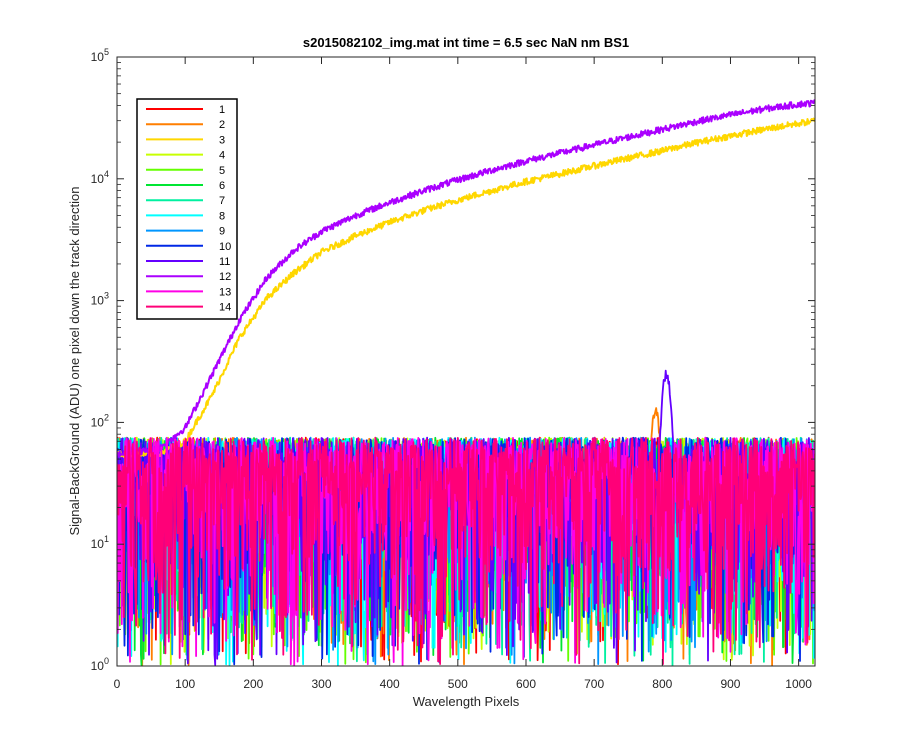  I want to click on legend-label-9: 9, so click(222, 232).